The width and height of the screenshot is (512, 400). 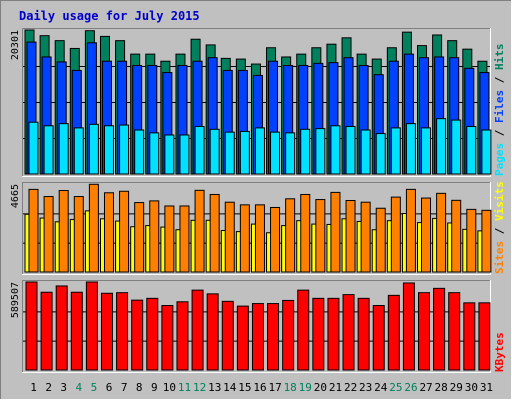 I want to click on x-tick-label: 20, so click(x=320, y=387).